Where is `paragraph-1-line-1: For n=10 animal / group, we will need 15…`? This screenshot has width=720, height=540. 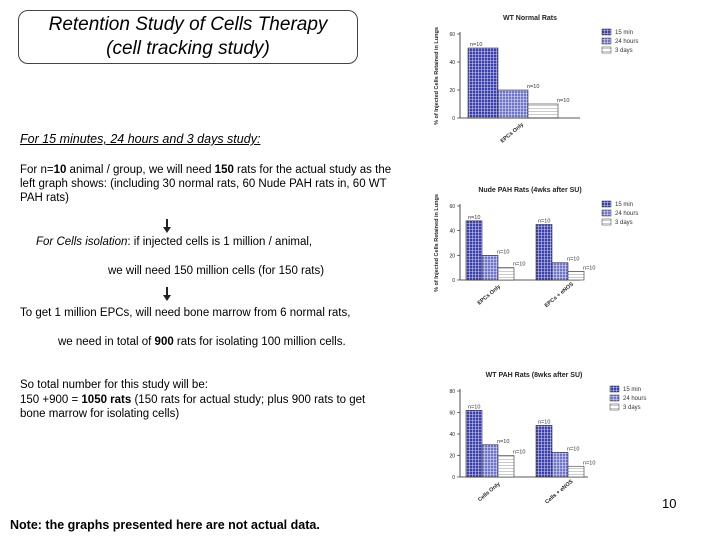
paragraph-1-line-1: For n=10 animal / group, we will need 15… is located at coordinates (205, 170).